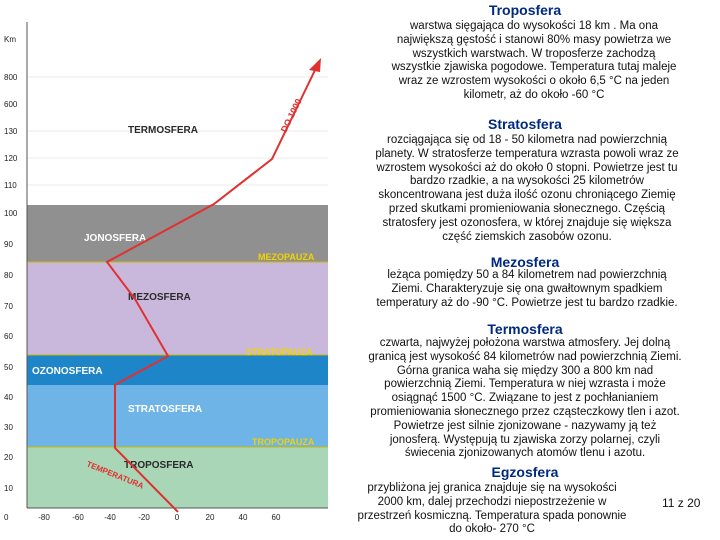  I want to click on zone-stratosfera-band, so click(177, 416).